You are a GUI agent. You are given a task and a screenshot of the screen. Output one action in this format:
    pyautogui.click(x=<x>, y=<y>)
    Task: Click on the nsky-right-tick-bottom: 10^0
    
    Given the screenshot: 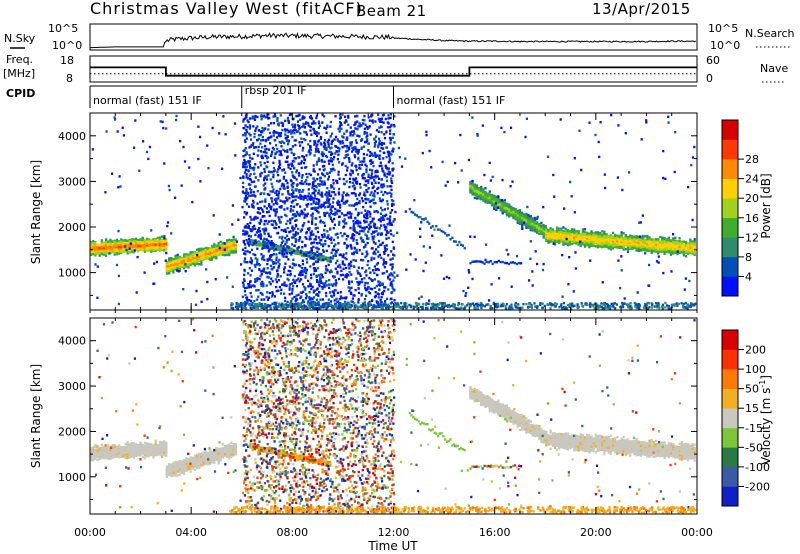 What is the action you would take?
    pyautogui.click(x=725, y=45)
    